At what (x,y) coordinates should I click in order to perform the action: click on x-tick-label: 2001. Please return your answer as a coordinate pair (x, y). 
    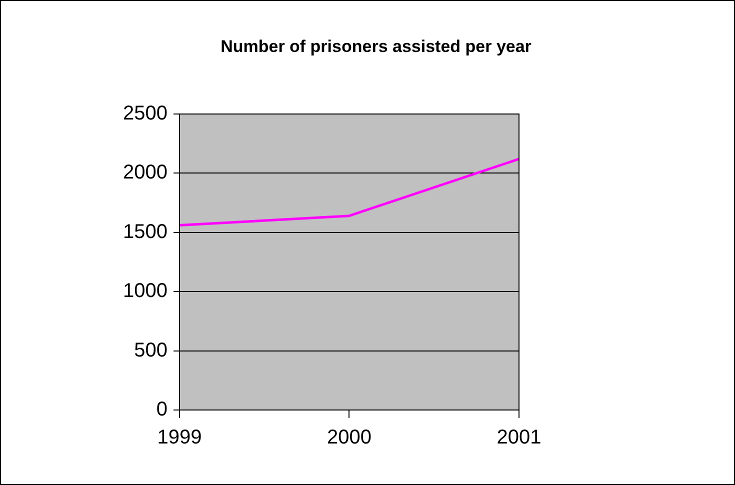
    Looking at the image, I should click on (519, 437).